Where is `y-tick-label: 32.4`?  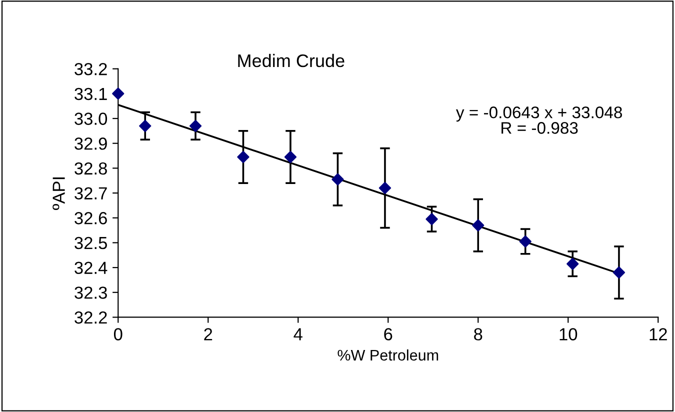 y-tick-label: 32.4 is located at coordinates (91, 268).